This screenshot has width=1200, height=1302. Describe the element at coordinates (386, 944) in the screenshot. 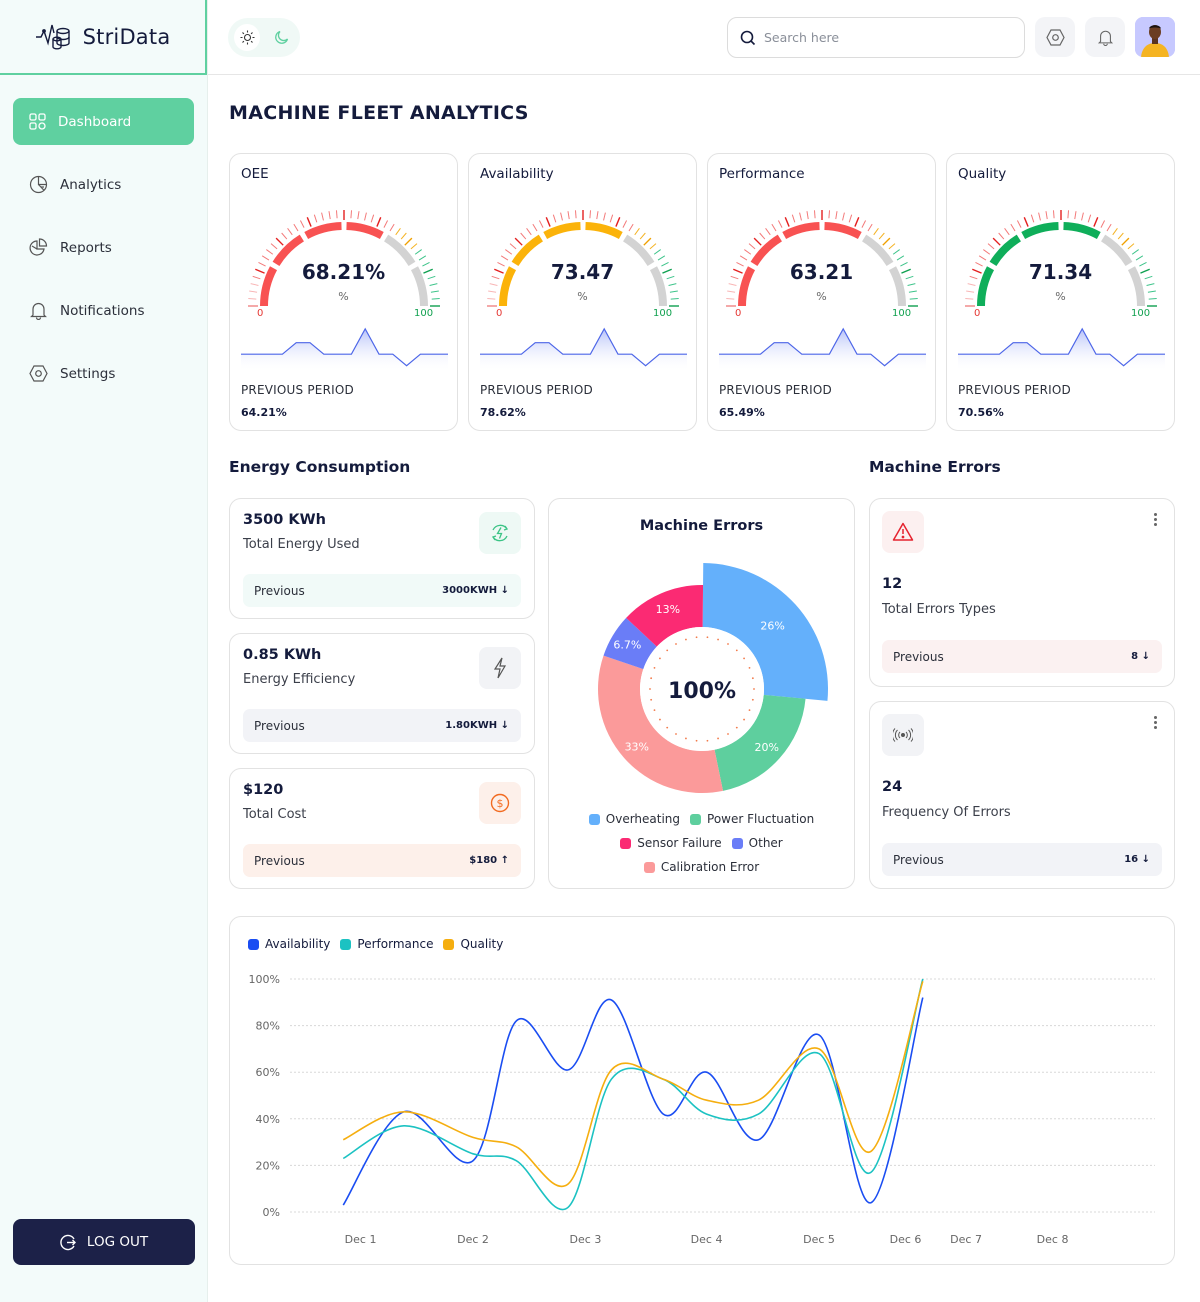

I see `legend-item-performance: Performance` at that location.